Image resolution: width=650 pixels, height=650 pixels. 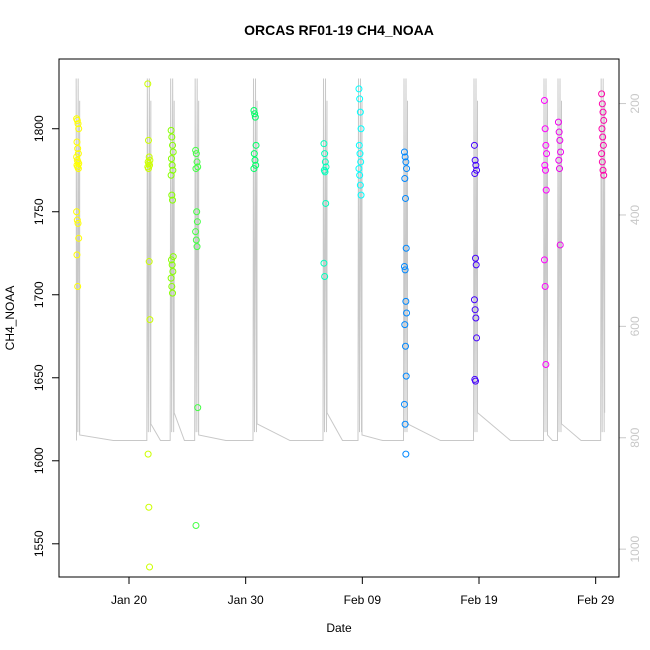 What do you see at coordinates (635, 437) in the screenshot?
I see `right-tick-label: 800` at bounding box center [635, 437].